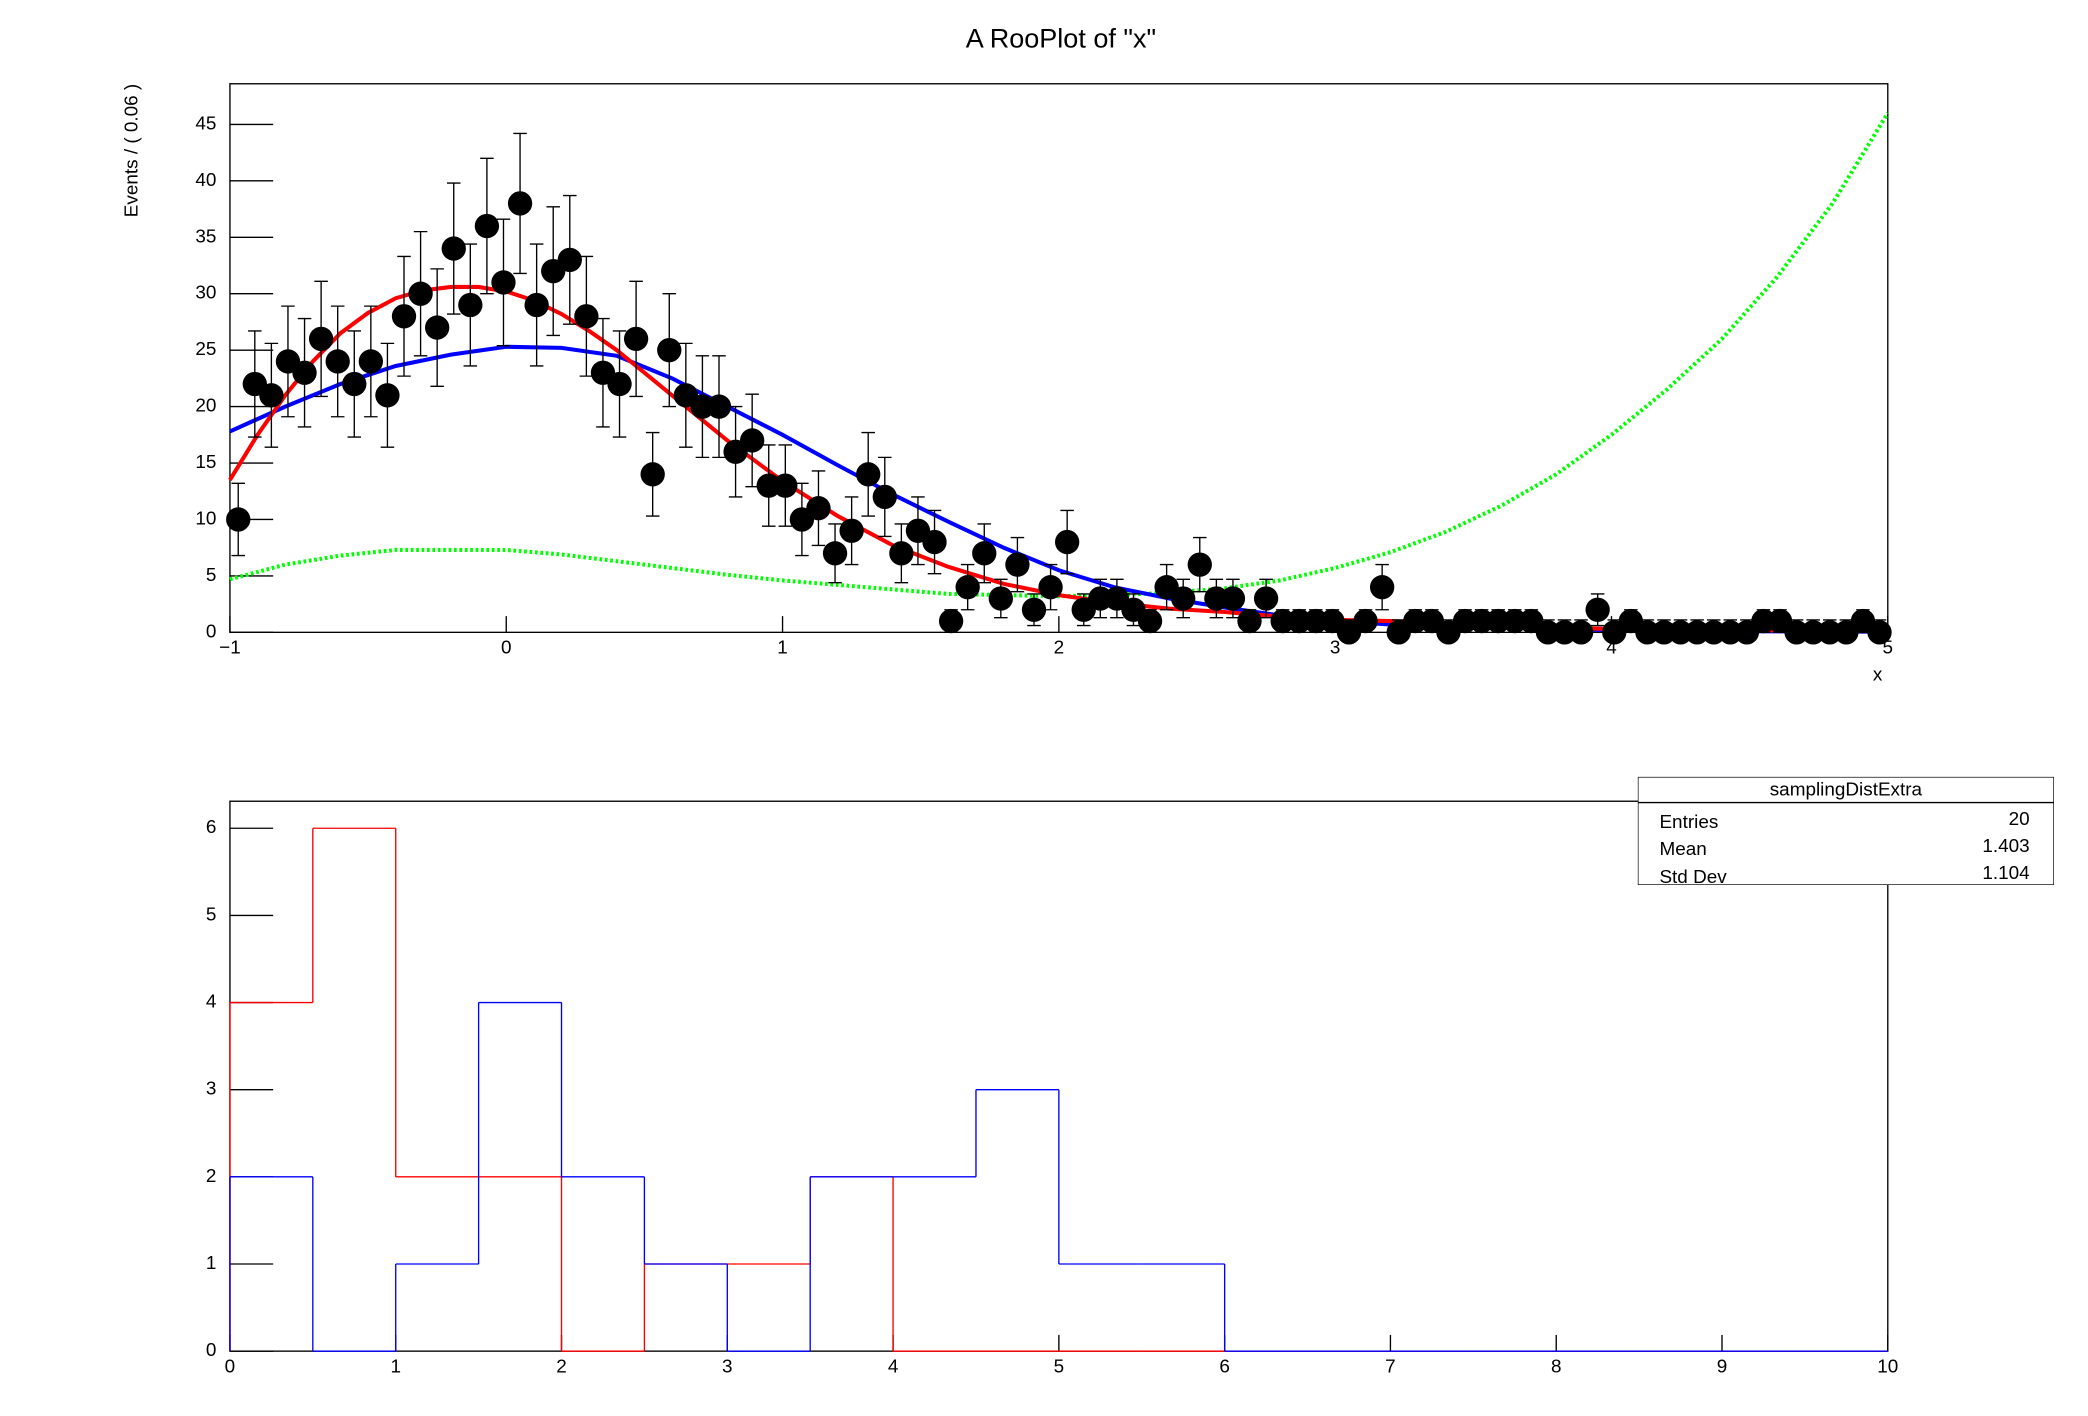 This screenshot has height=1416, width=2088. I want to click on y-tick-label: 15, so click(205, 462).